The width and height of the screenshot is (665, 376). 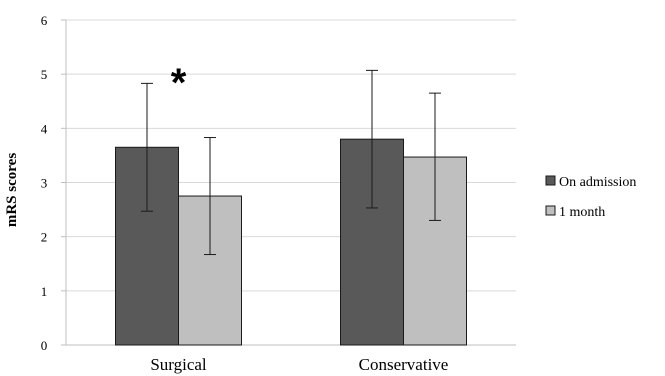 I want to click on y-tick-label: 0, so click(x=44, y=345).